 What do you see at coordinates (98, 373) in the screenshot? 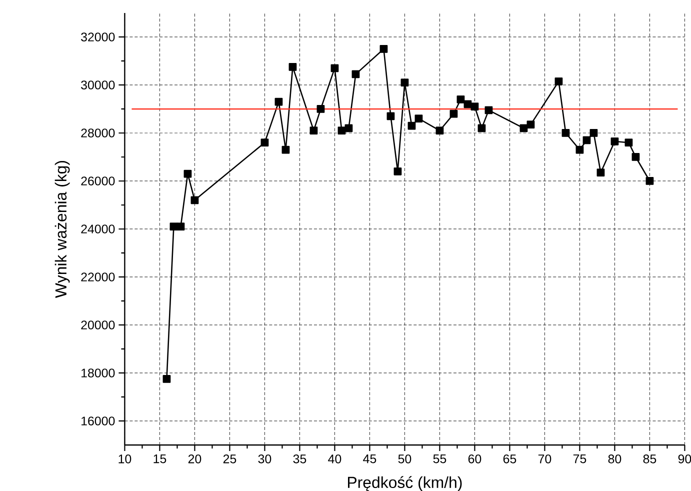
I see `y-tick-label: 18000` at bounding box center [98, 373].